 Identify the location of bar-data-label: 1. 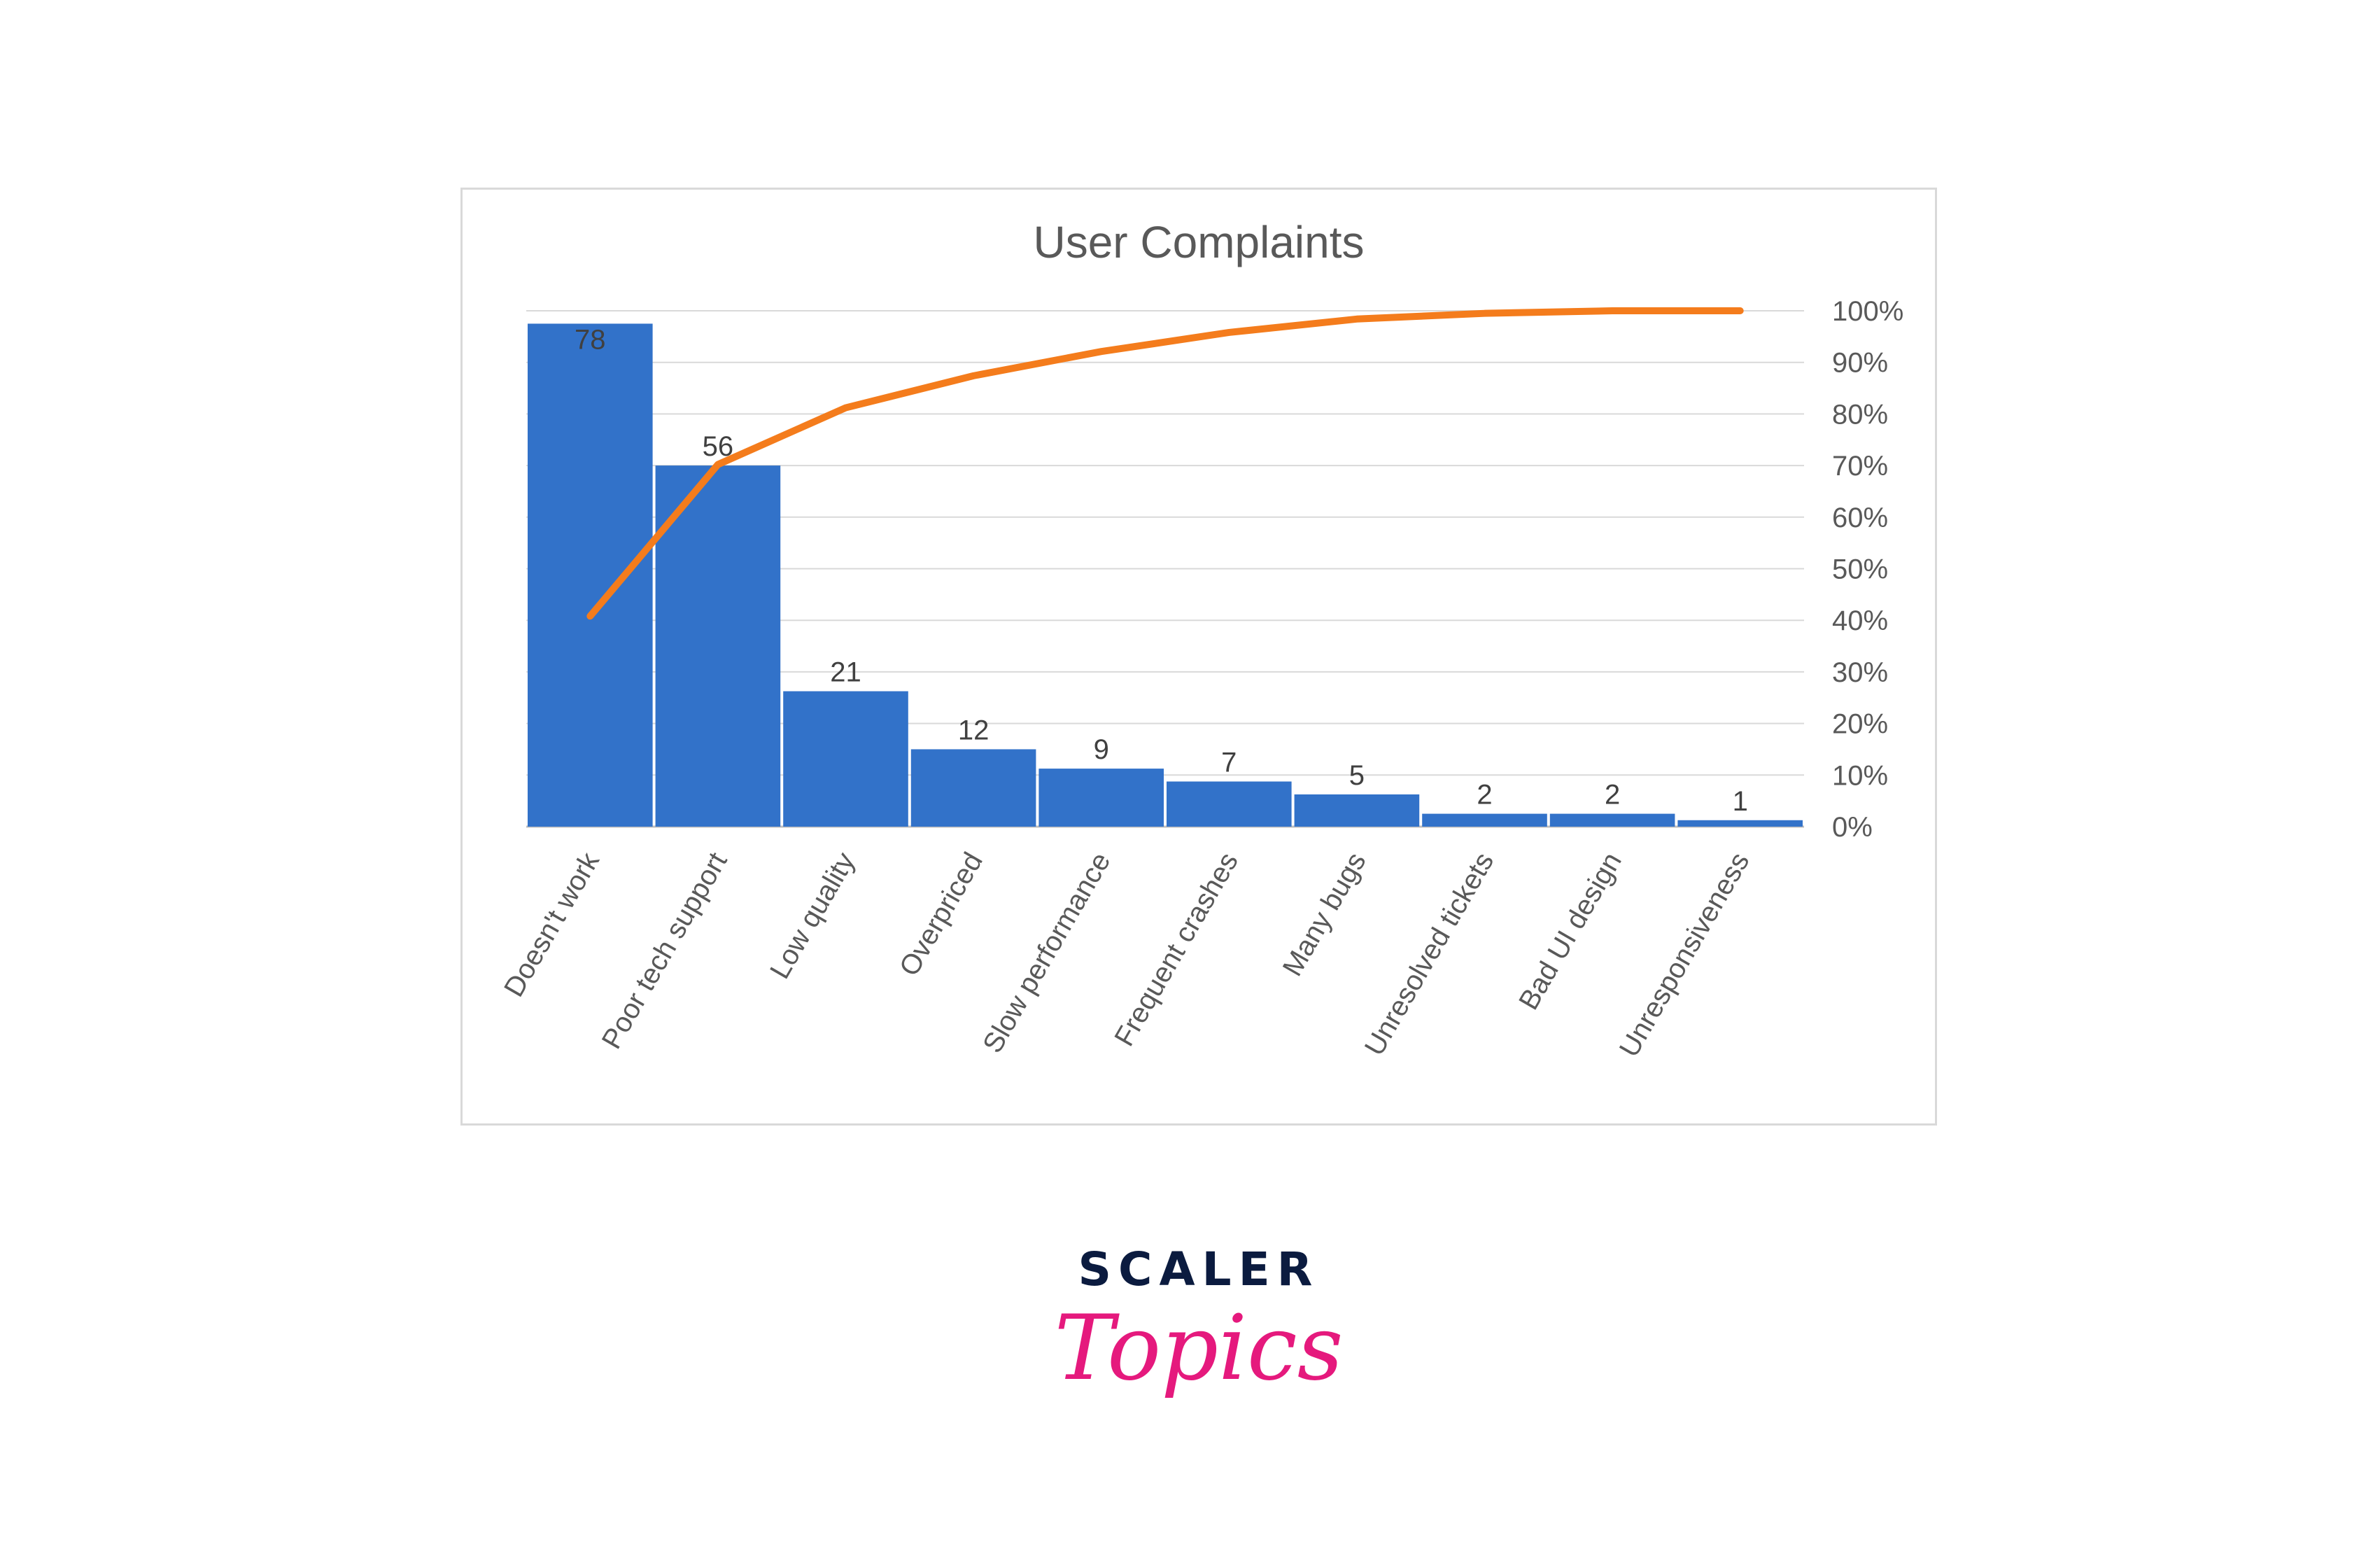
(1740, 801).